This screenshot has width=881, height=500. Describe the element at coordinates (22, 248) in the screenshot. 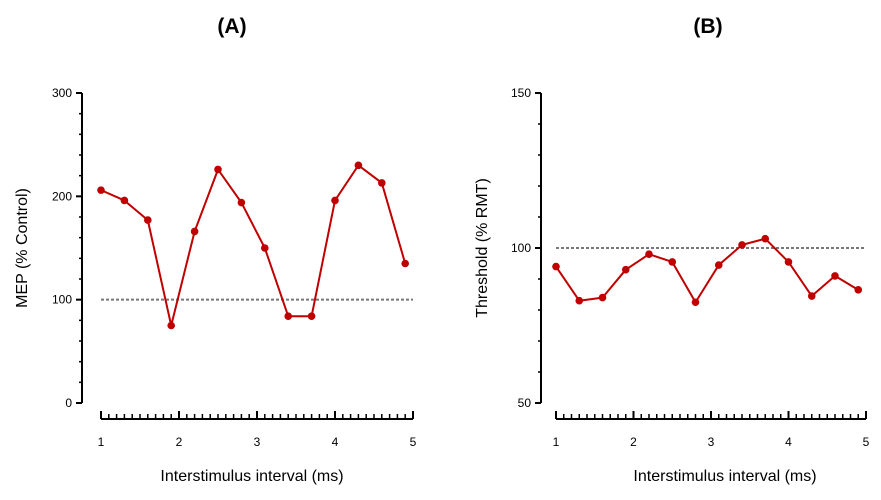

I see `panel-a-y-axis-label: MEP (% Control)` at that location.